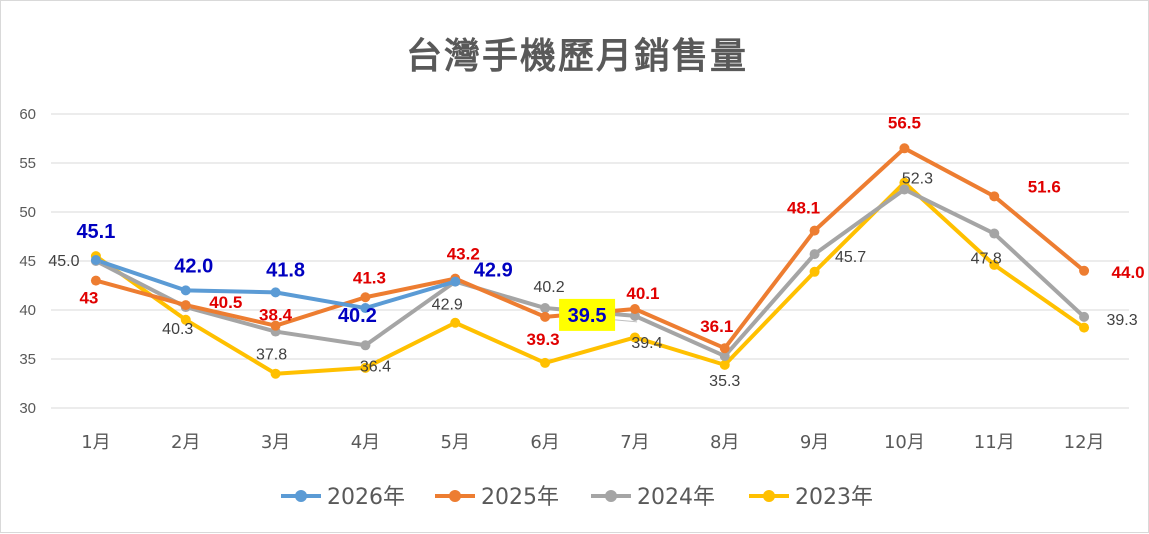 This screenshot has width=1149, height=534. Describe the element at coordinates (455, 442) in the screenshot. I see `x-category-label: 5月` at that location.